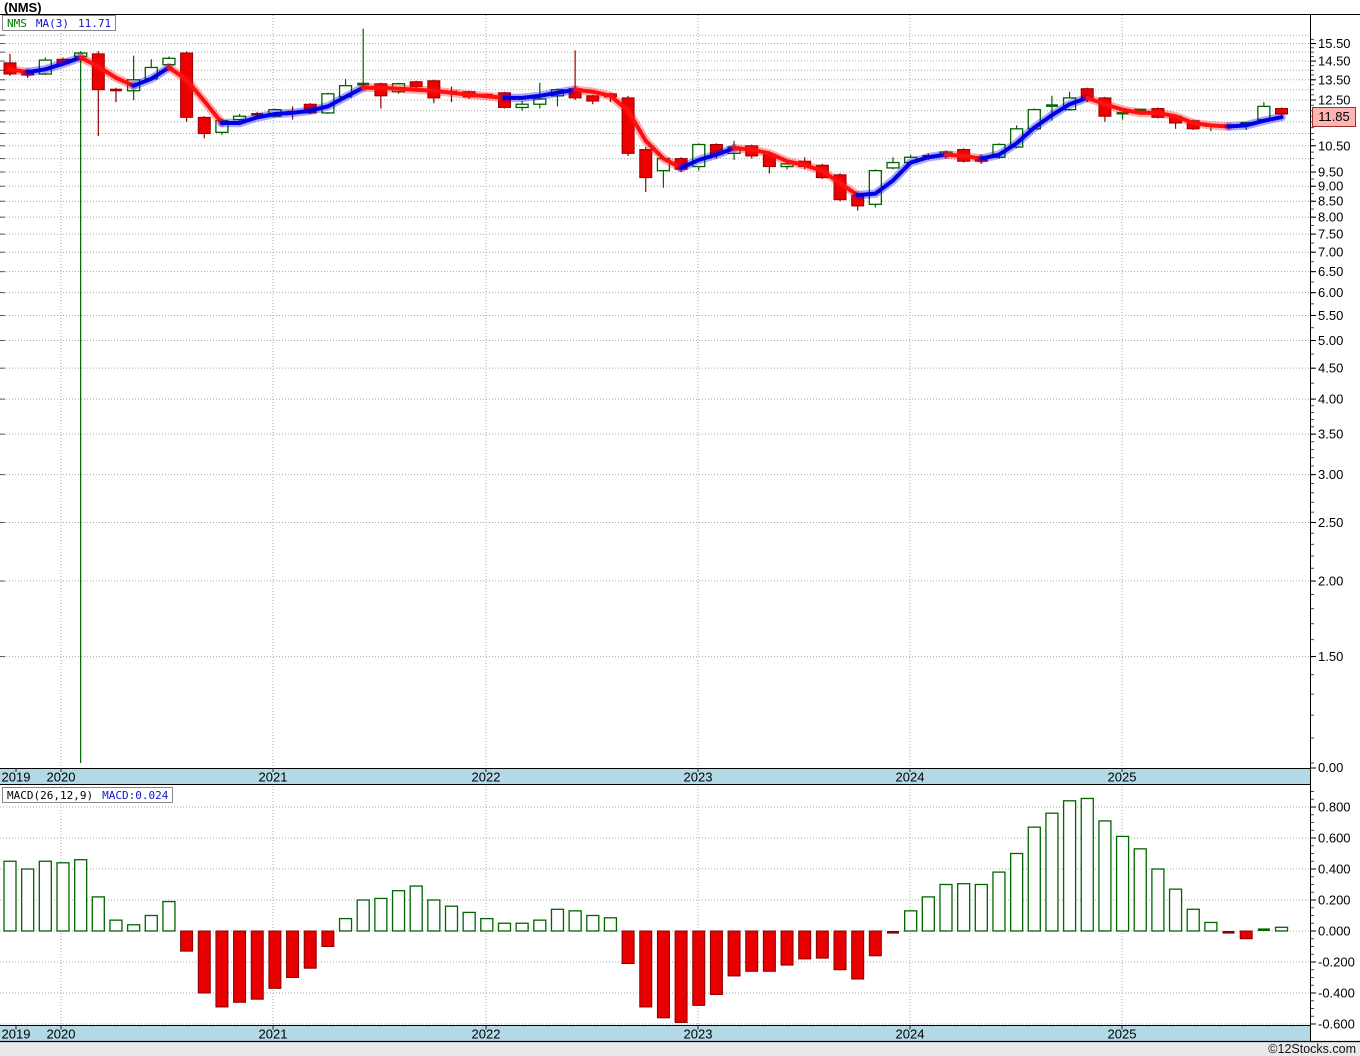 The height and width of the screenshot is (1056, 1360). I want to click on branding-watermark: ©12Stocks.com, so click(1312, 1049).